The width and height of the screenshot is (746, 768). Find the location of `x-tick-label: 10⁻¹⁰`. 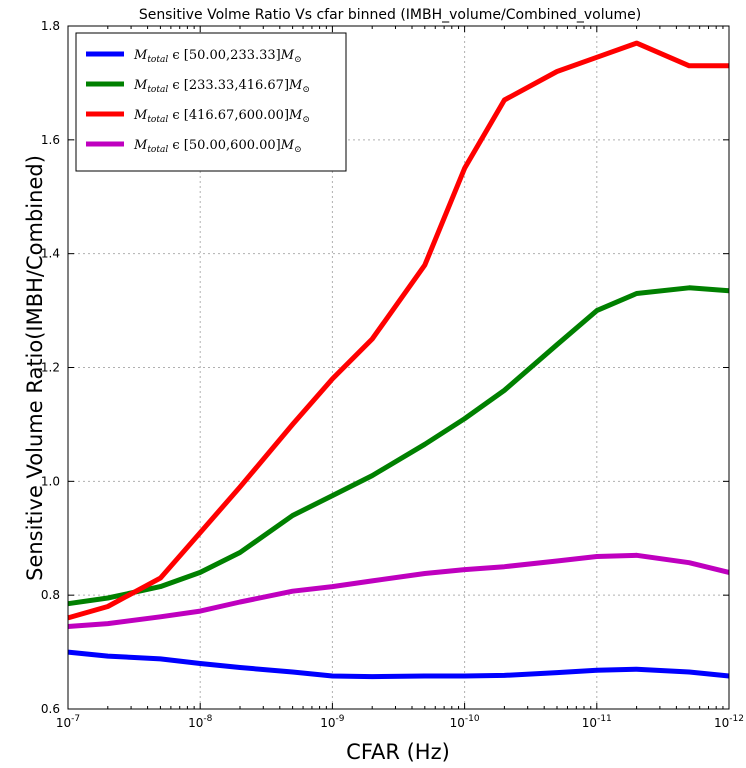

x-tick-label: 10⁻¹⁰ is located at coordinates (465, 722).